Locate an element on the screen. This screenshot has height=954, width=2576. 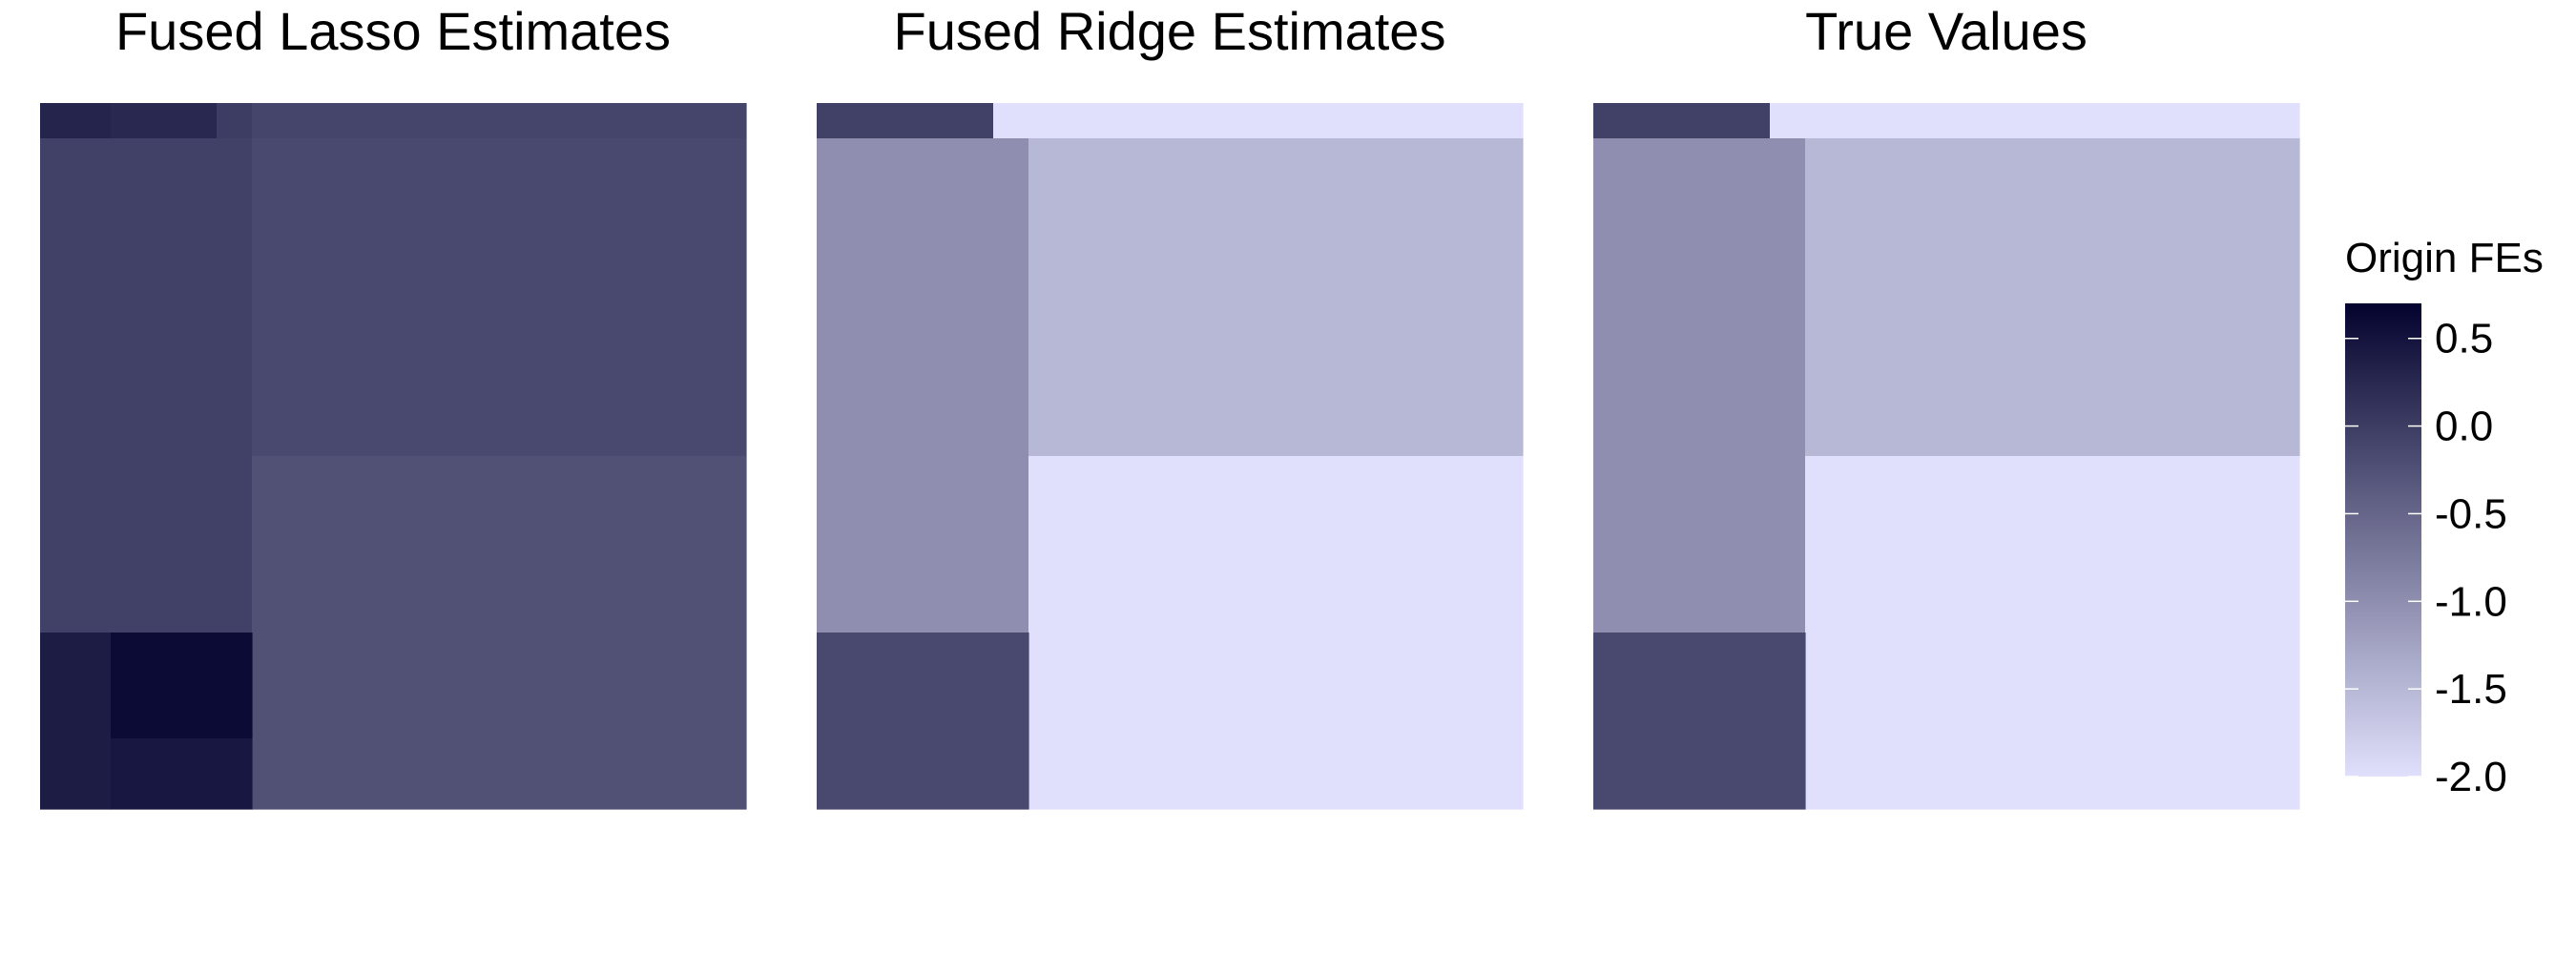
legend-tick-label: 0.0 is located at coordinates (2464, 427).